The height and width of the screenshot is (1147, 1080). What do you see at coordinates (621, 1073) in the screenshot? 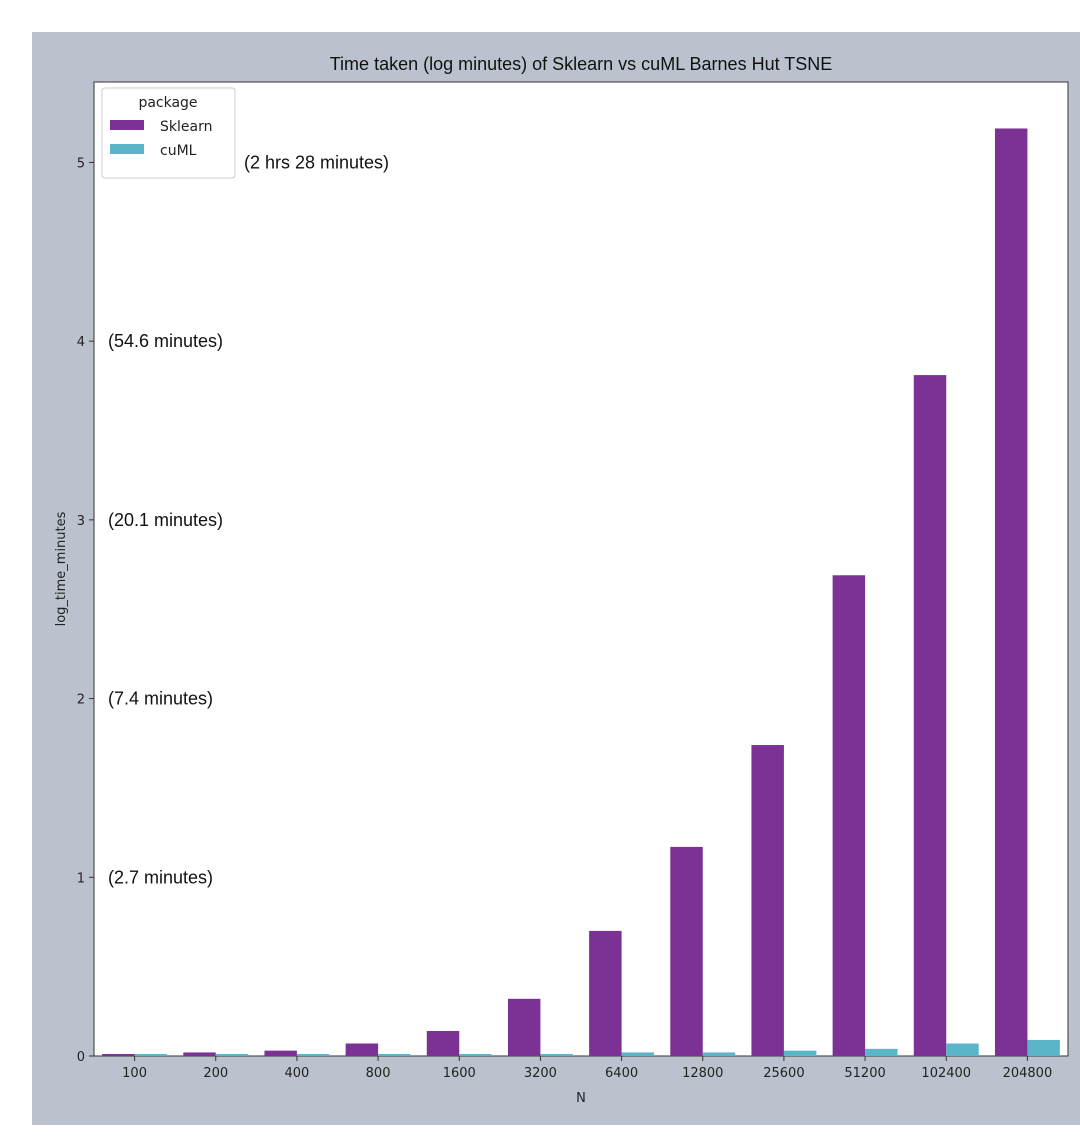
I see `x-tick-label: 6400` at bounding box center [621, 1073].